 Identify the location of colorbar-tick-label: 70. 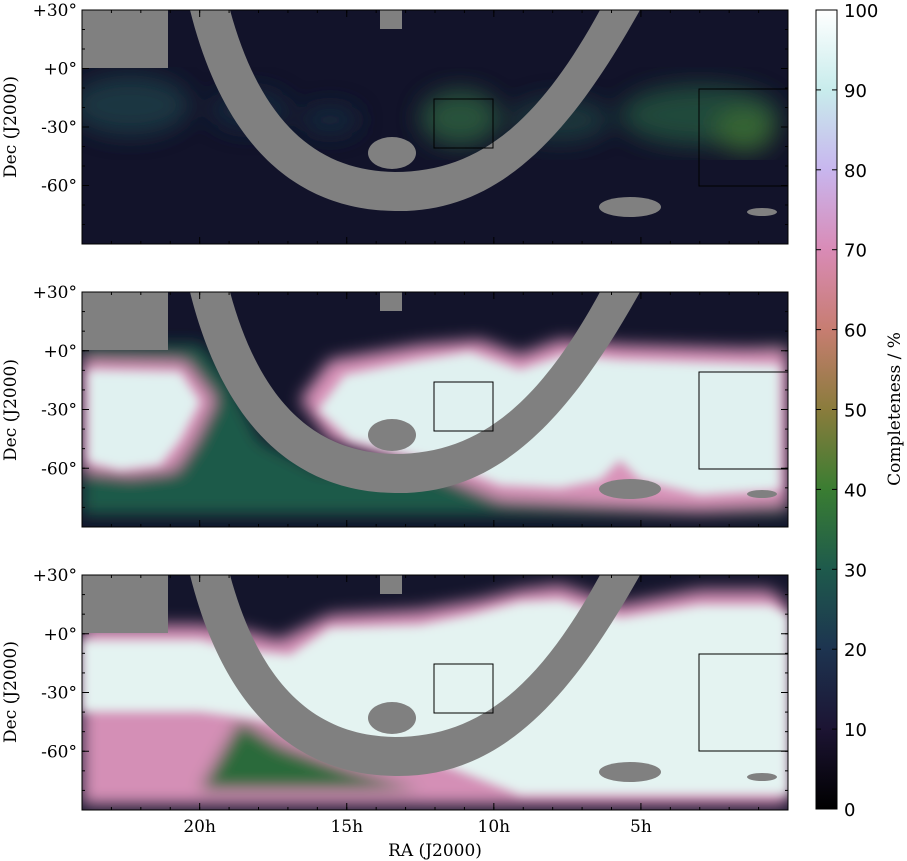
(855, 251).